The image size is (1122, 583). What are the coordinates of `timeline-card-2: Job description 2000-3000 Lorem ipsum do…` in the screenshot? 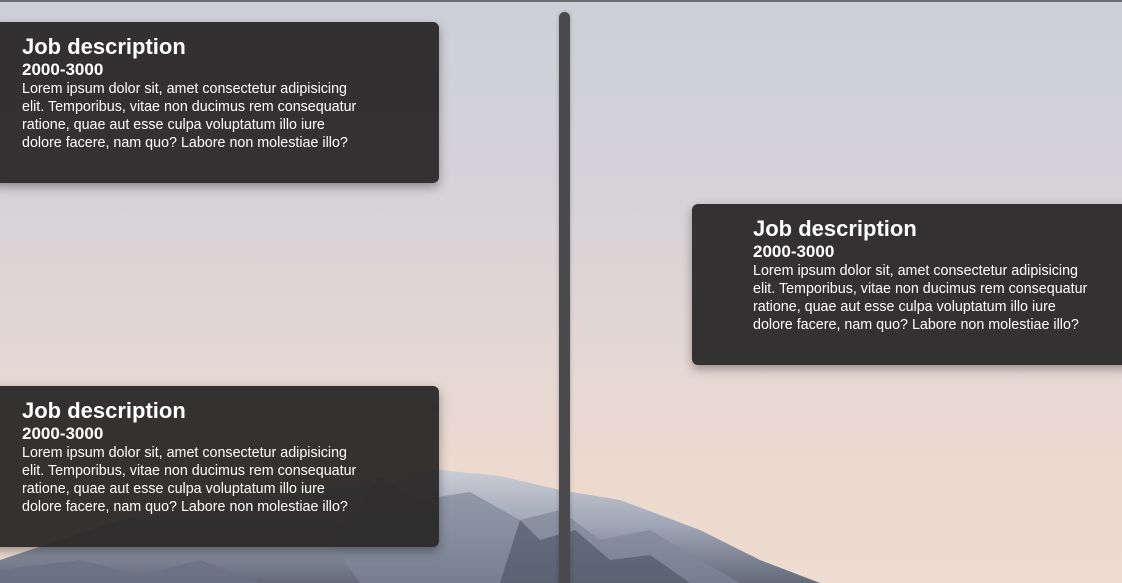 It's located at (907, 284).